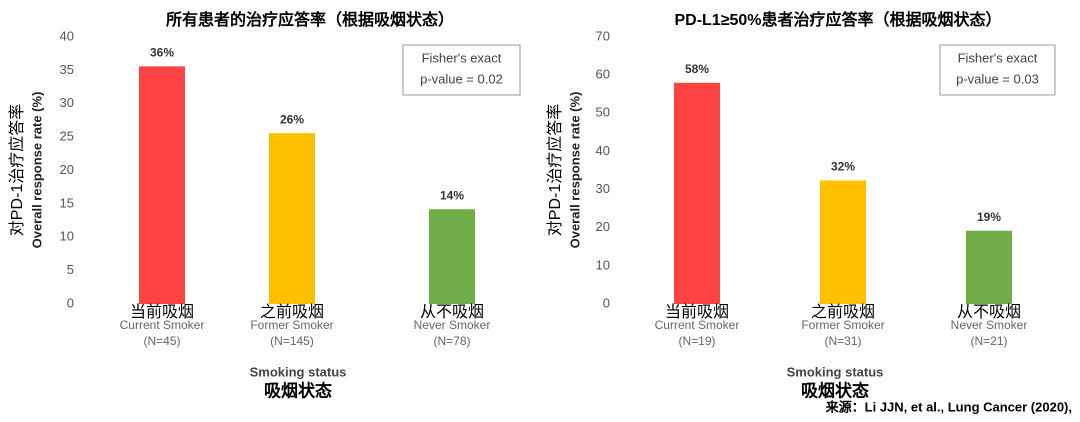 This screenshot has height=422, width=1080. I want to click on y-tick-label: 70, so click(603, 35).